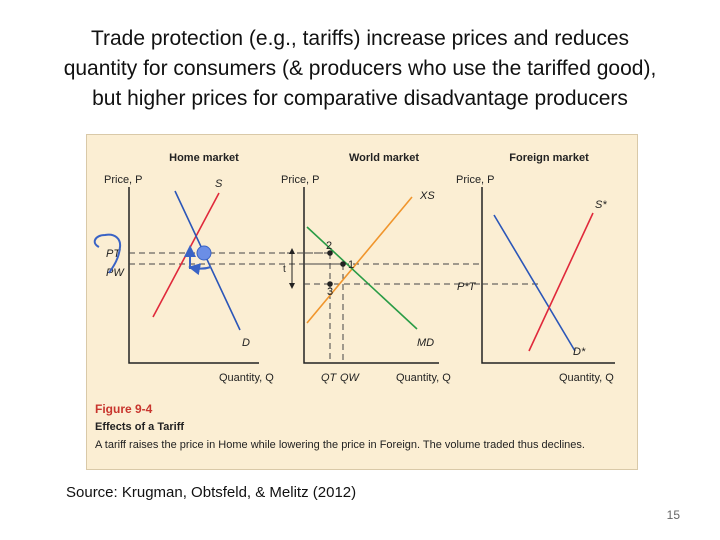 The height and width of the screenshot is (540, 720). I want to click on annotation-bracket, so click(107, 253).